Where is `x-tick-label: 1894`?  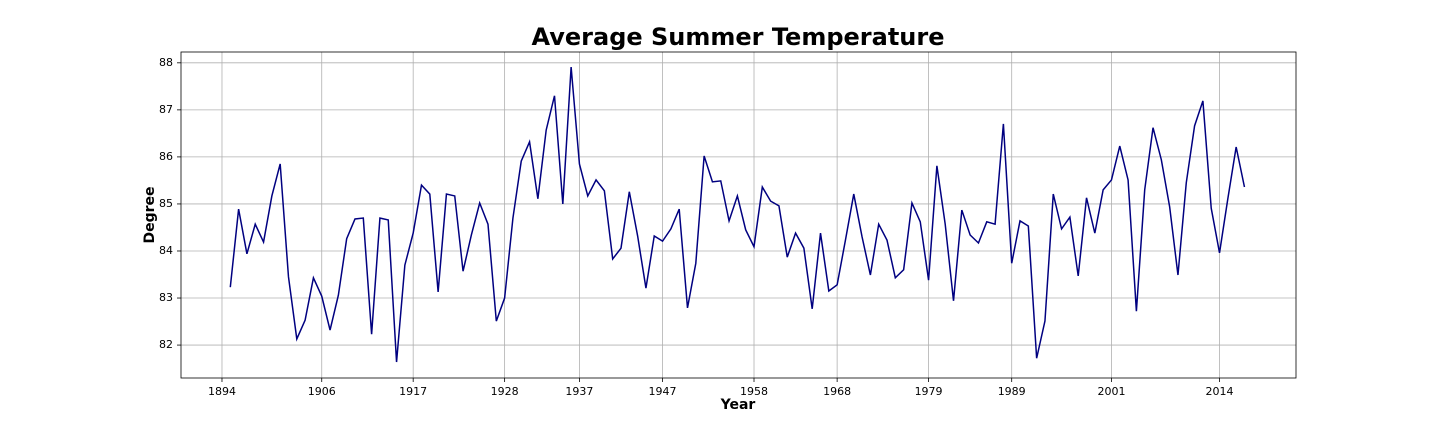
x-tick-label: 1894 is located at coordinates (222, 391).